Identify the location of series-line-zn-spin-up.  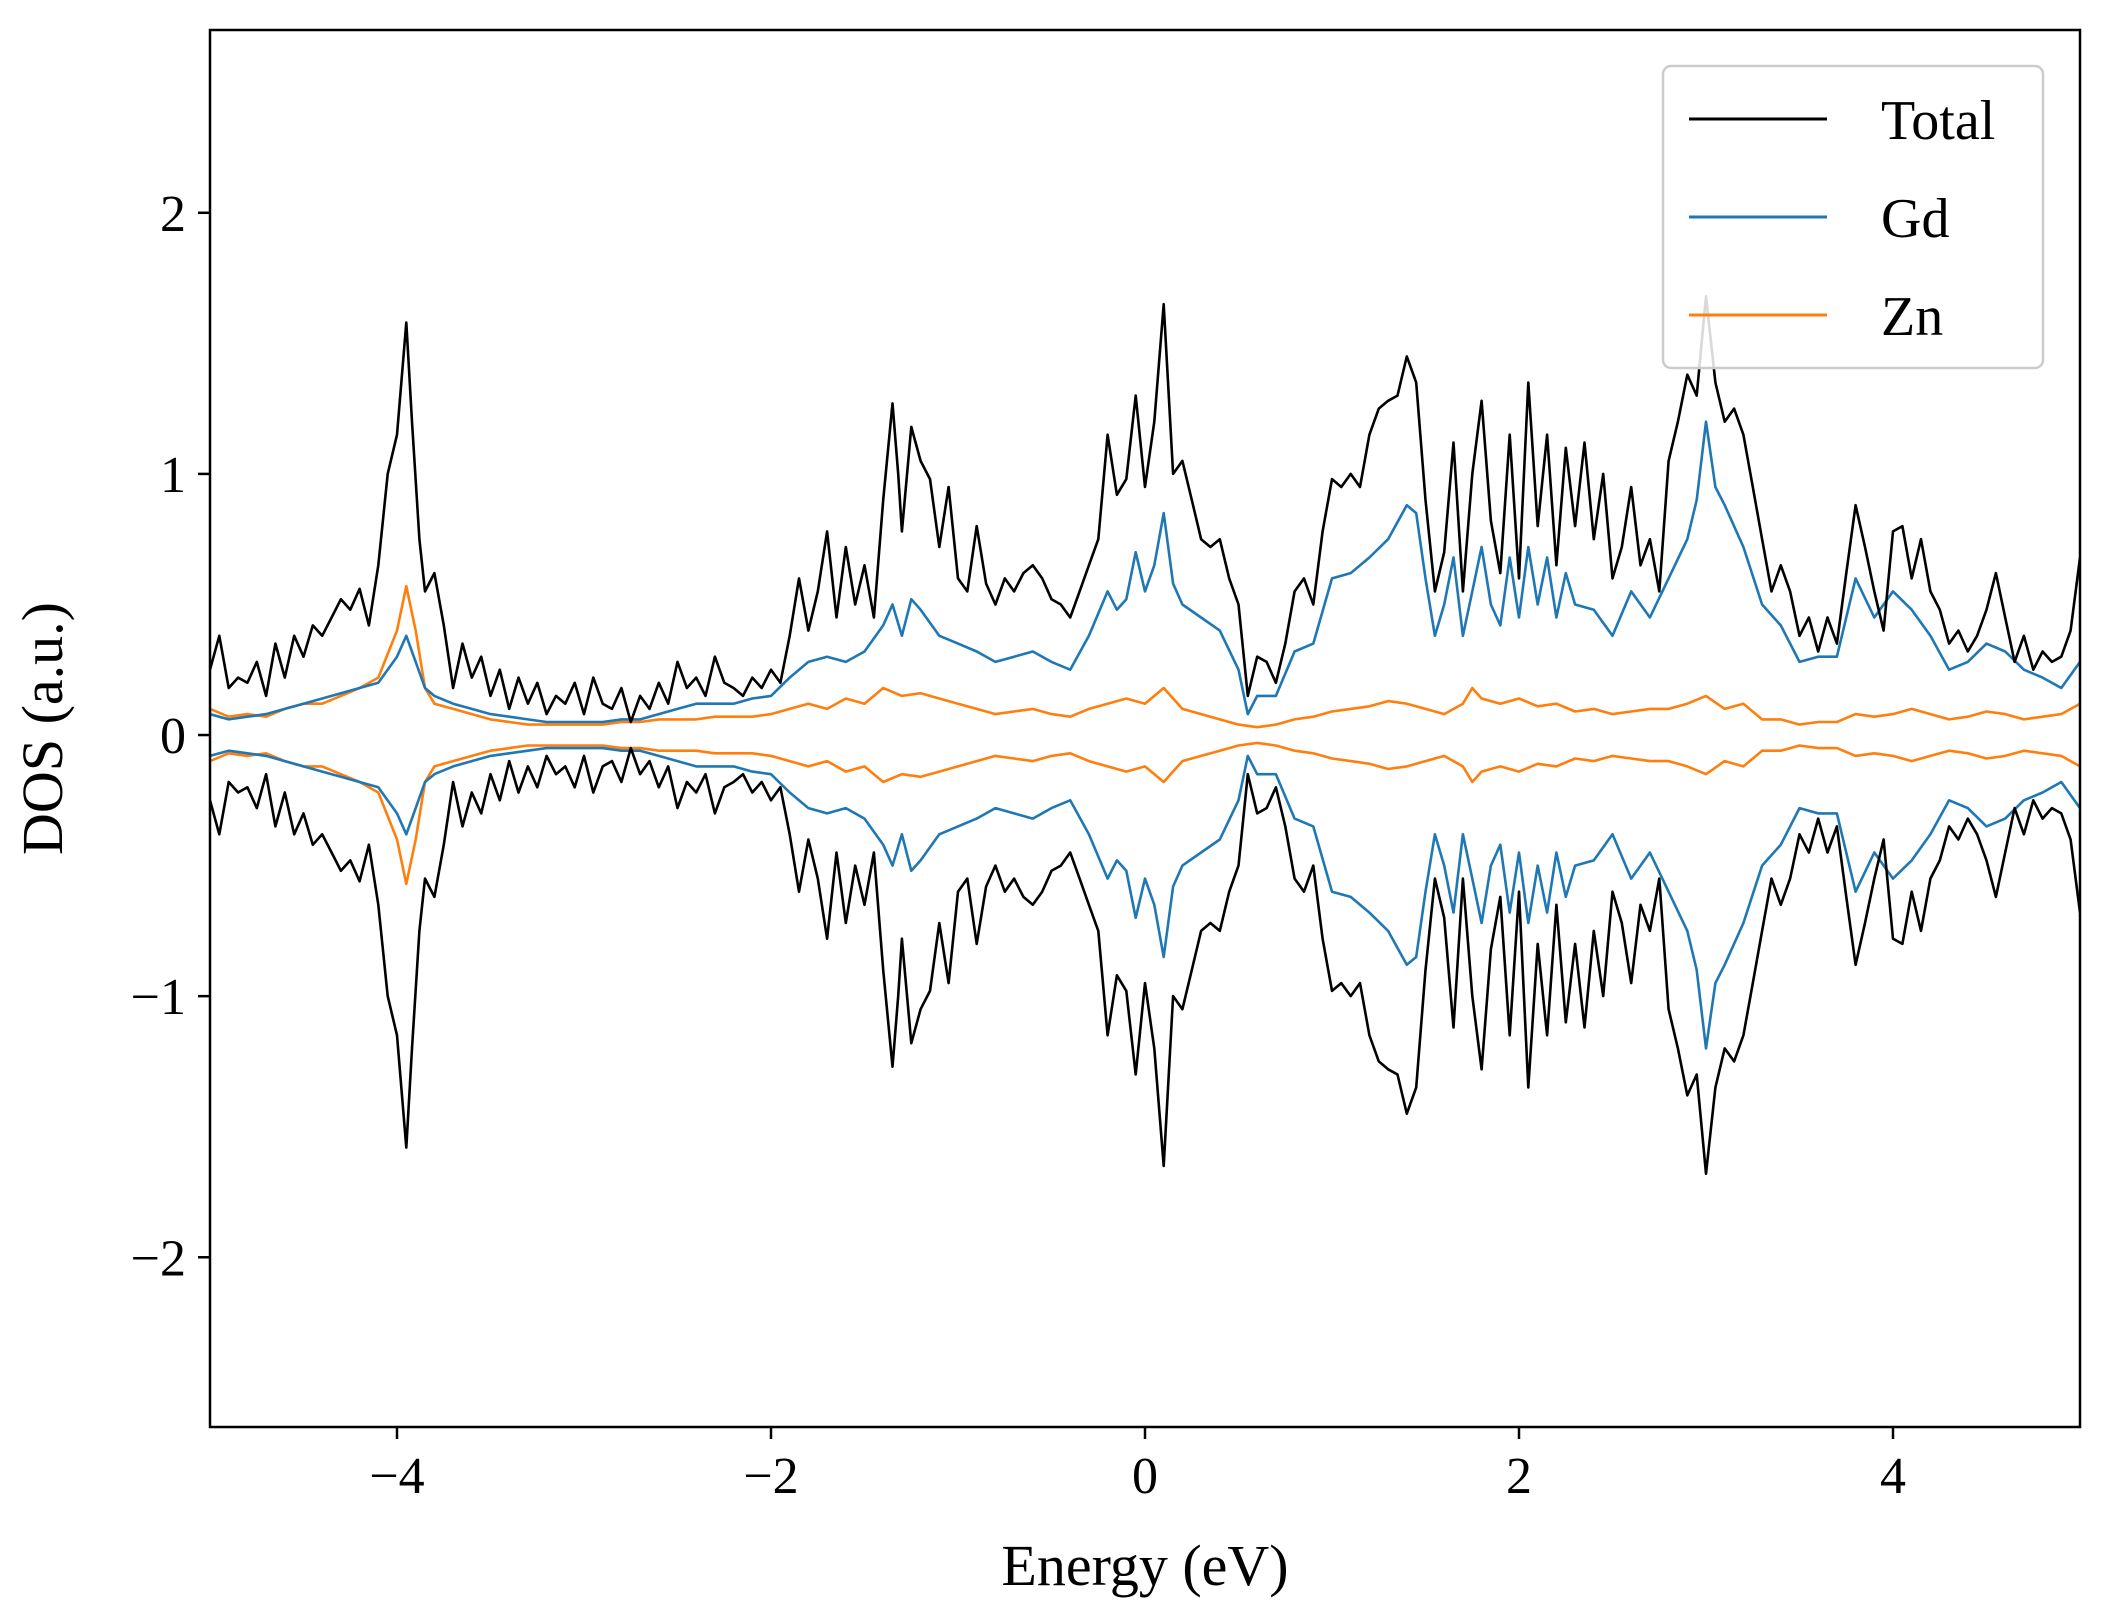
(1145, 656).